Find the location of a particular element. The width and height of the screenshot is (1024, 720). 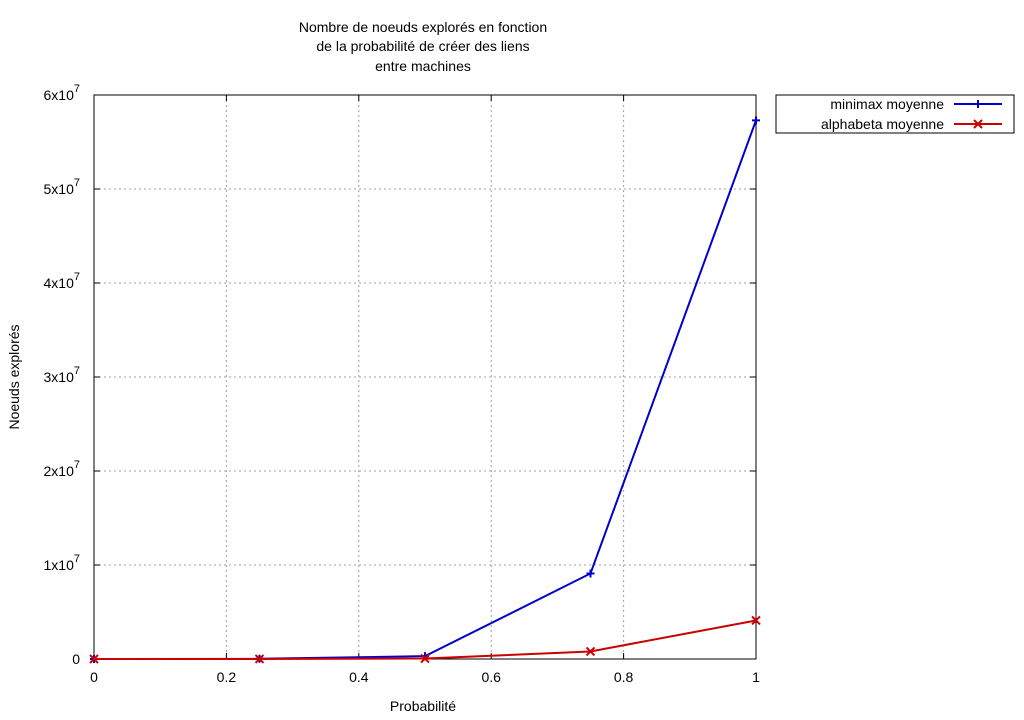

legend-label-minimax: minimax moyenne is located at coordinates (887, 104).